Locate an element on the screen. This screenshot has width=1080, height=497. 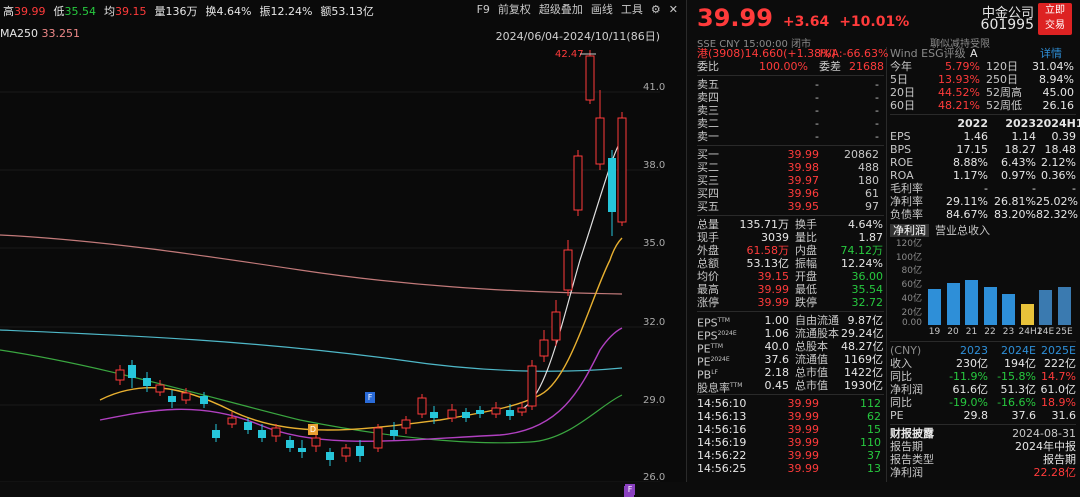
market-status: SSE CNY 15:00:00 闭市 is located at coordinates (754, 44).